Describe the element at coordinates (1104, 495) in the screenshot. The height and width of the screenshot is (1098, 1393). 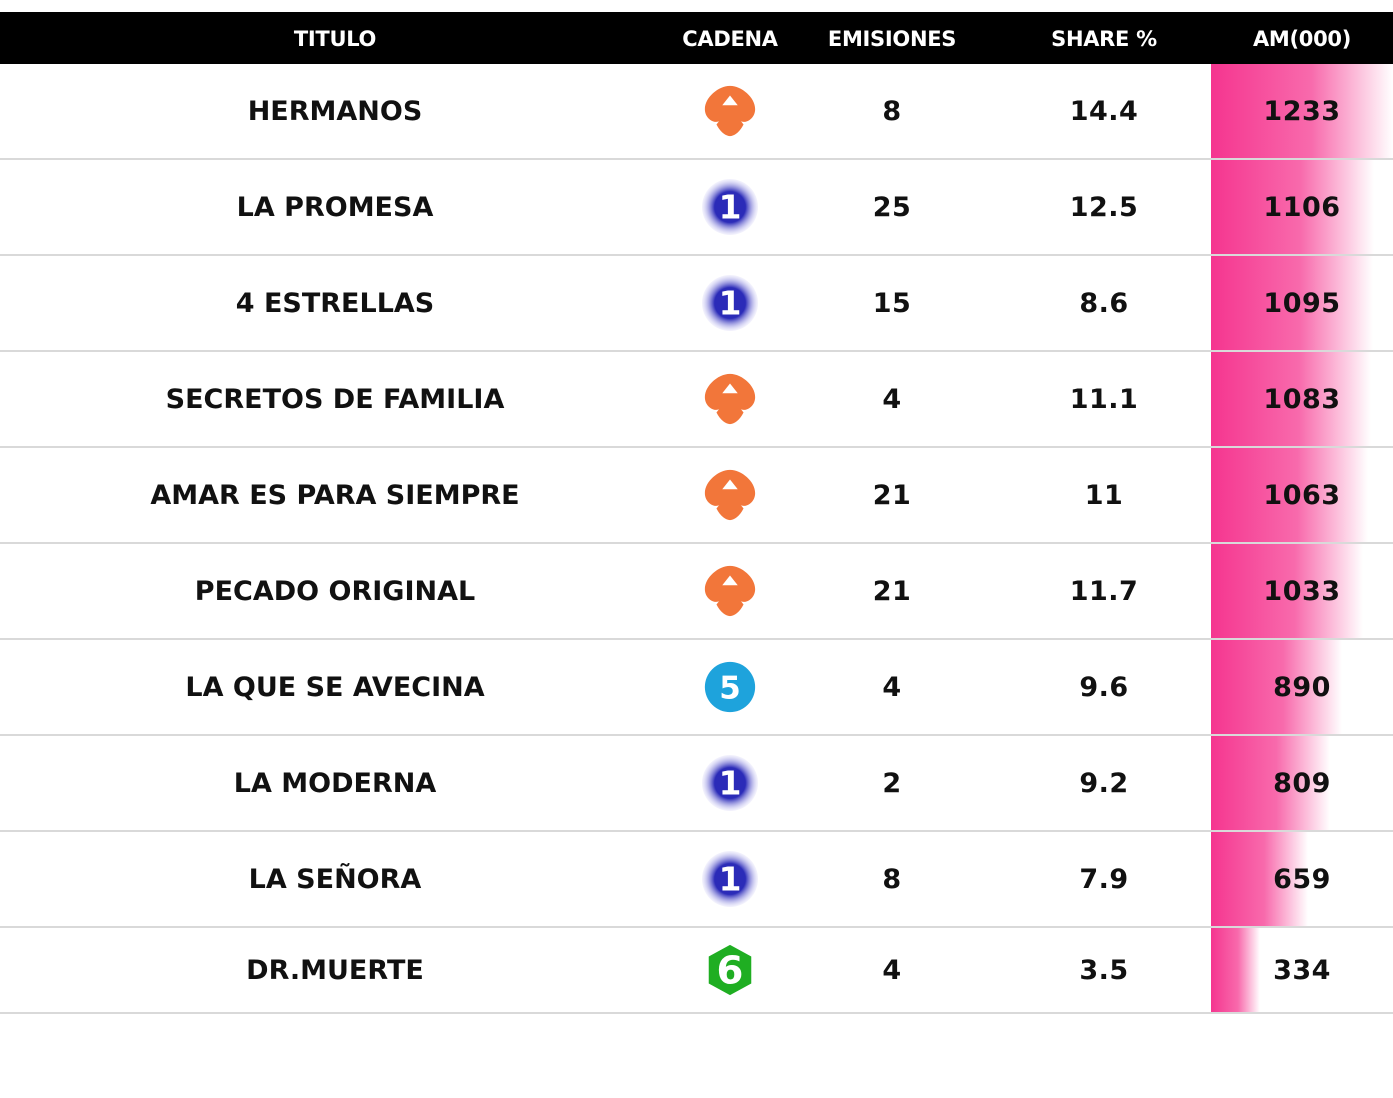
I see `row-share: 11` at that location.